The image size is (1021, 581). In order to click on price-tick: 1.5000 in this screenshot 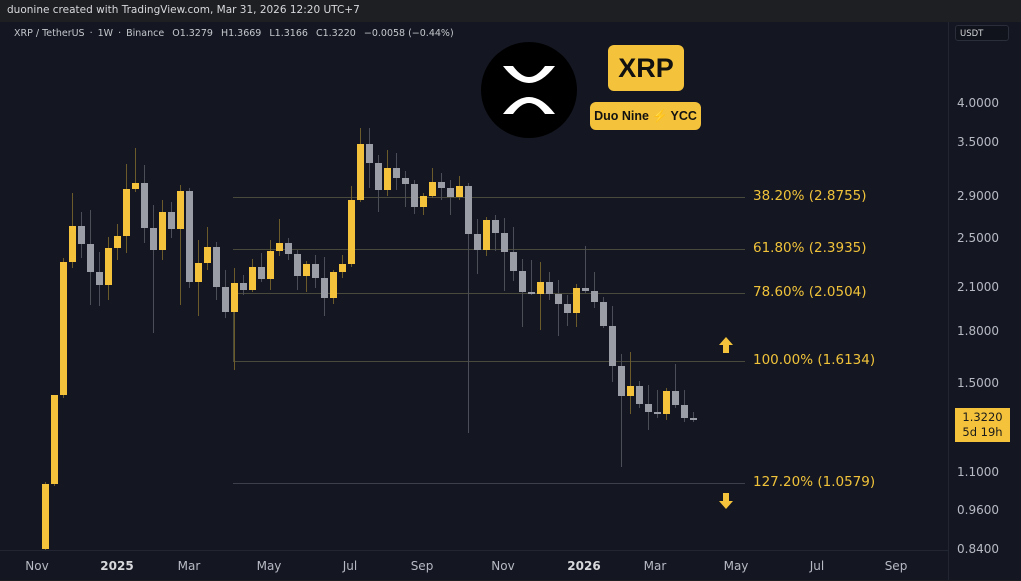, I will do `click(978, 383)`.